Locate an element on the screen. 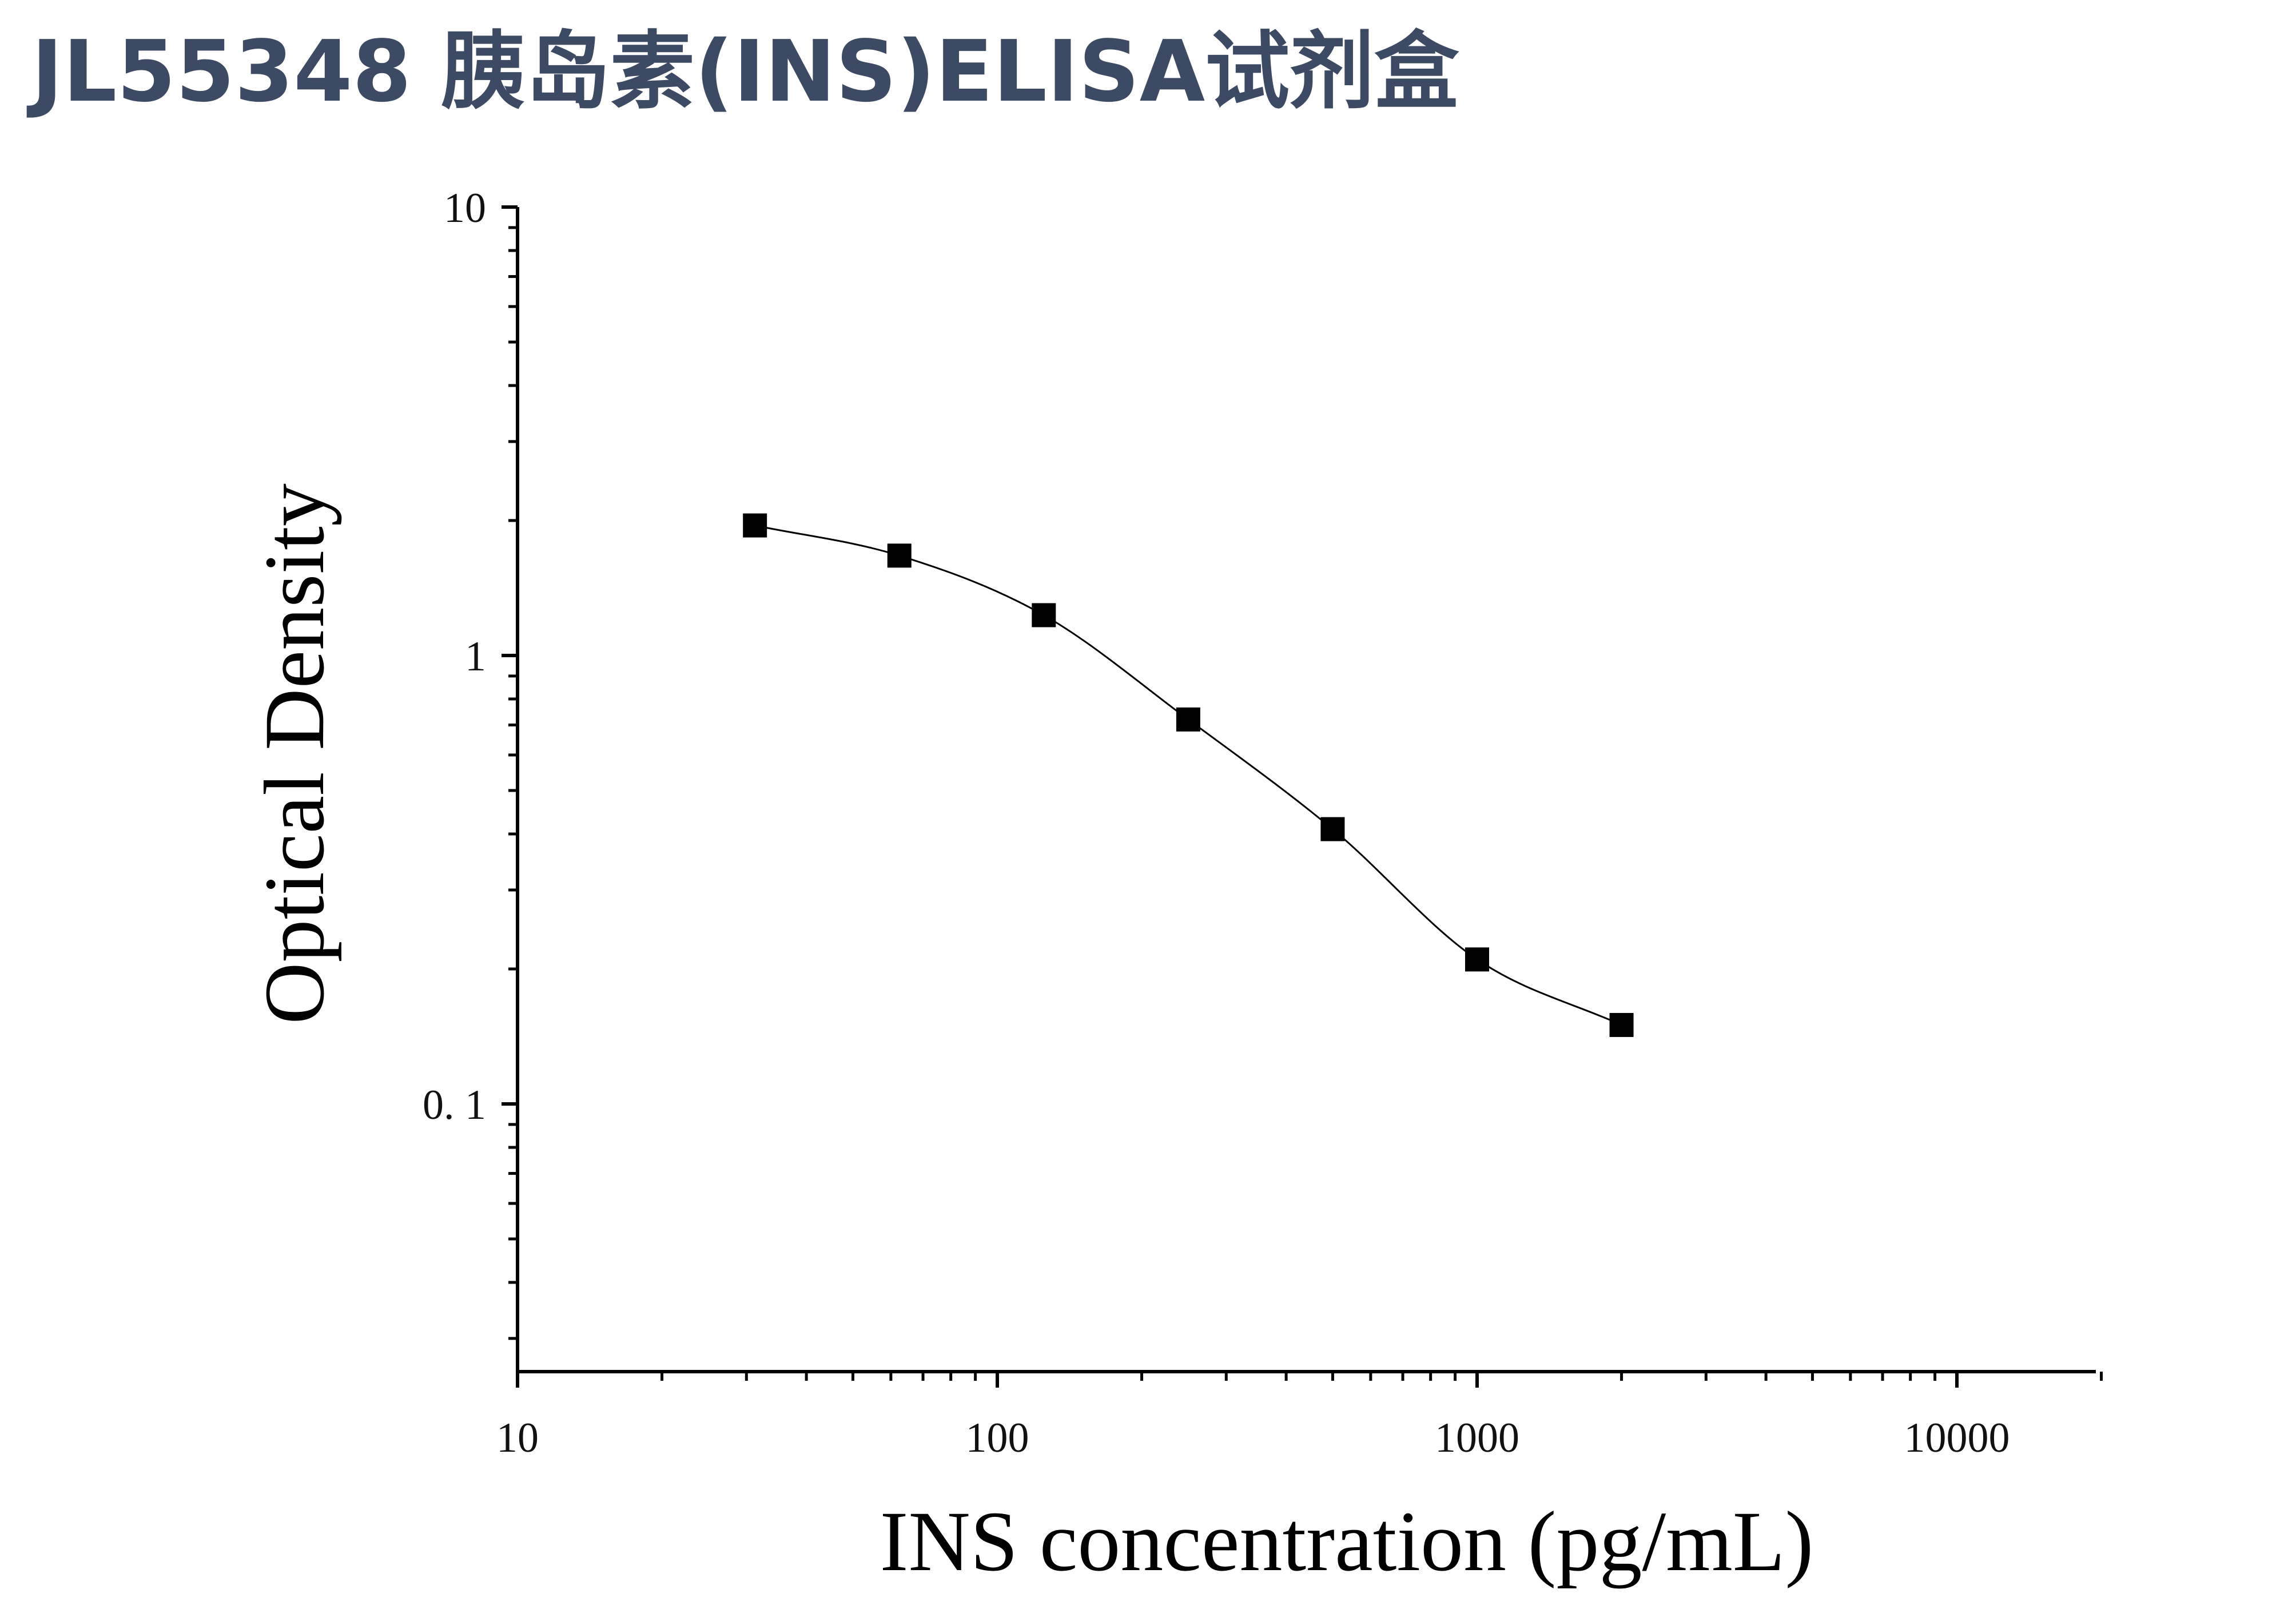 This screenshot has width=2296, height=1605. y-tick-label: 10 is located at coordinates (465, 208).